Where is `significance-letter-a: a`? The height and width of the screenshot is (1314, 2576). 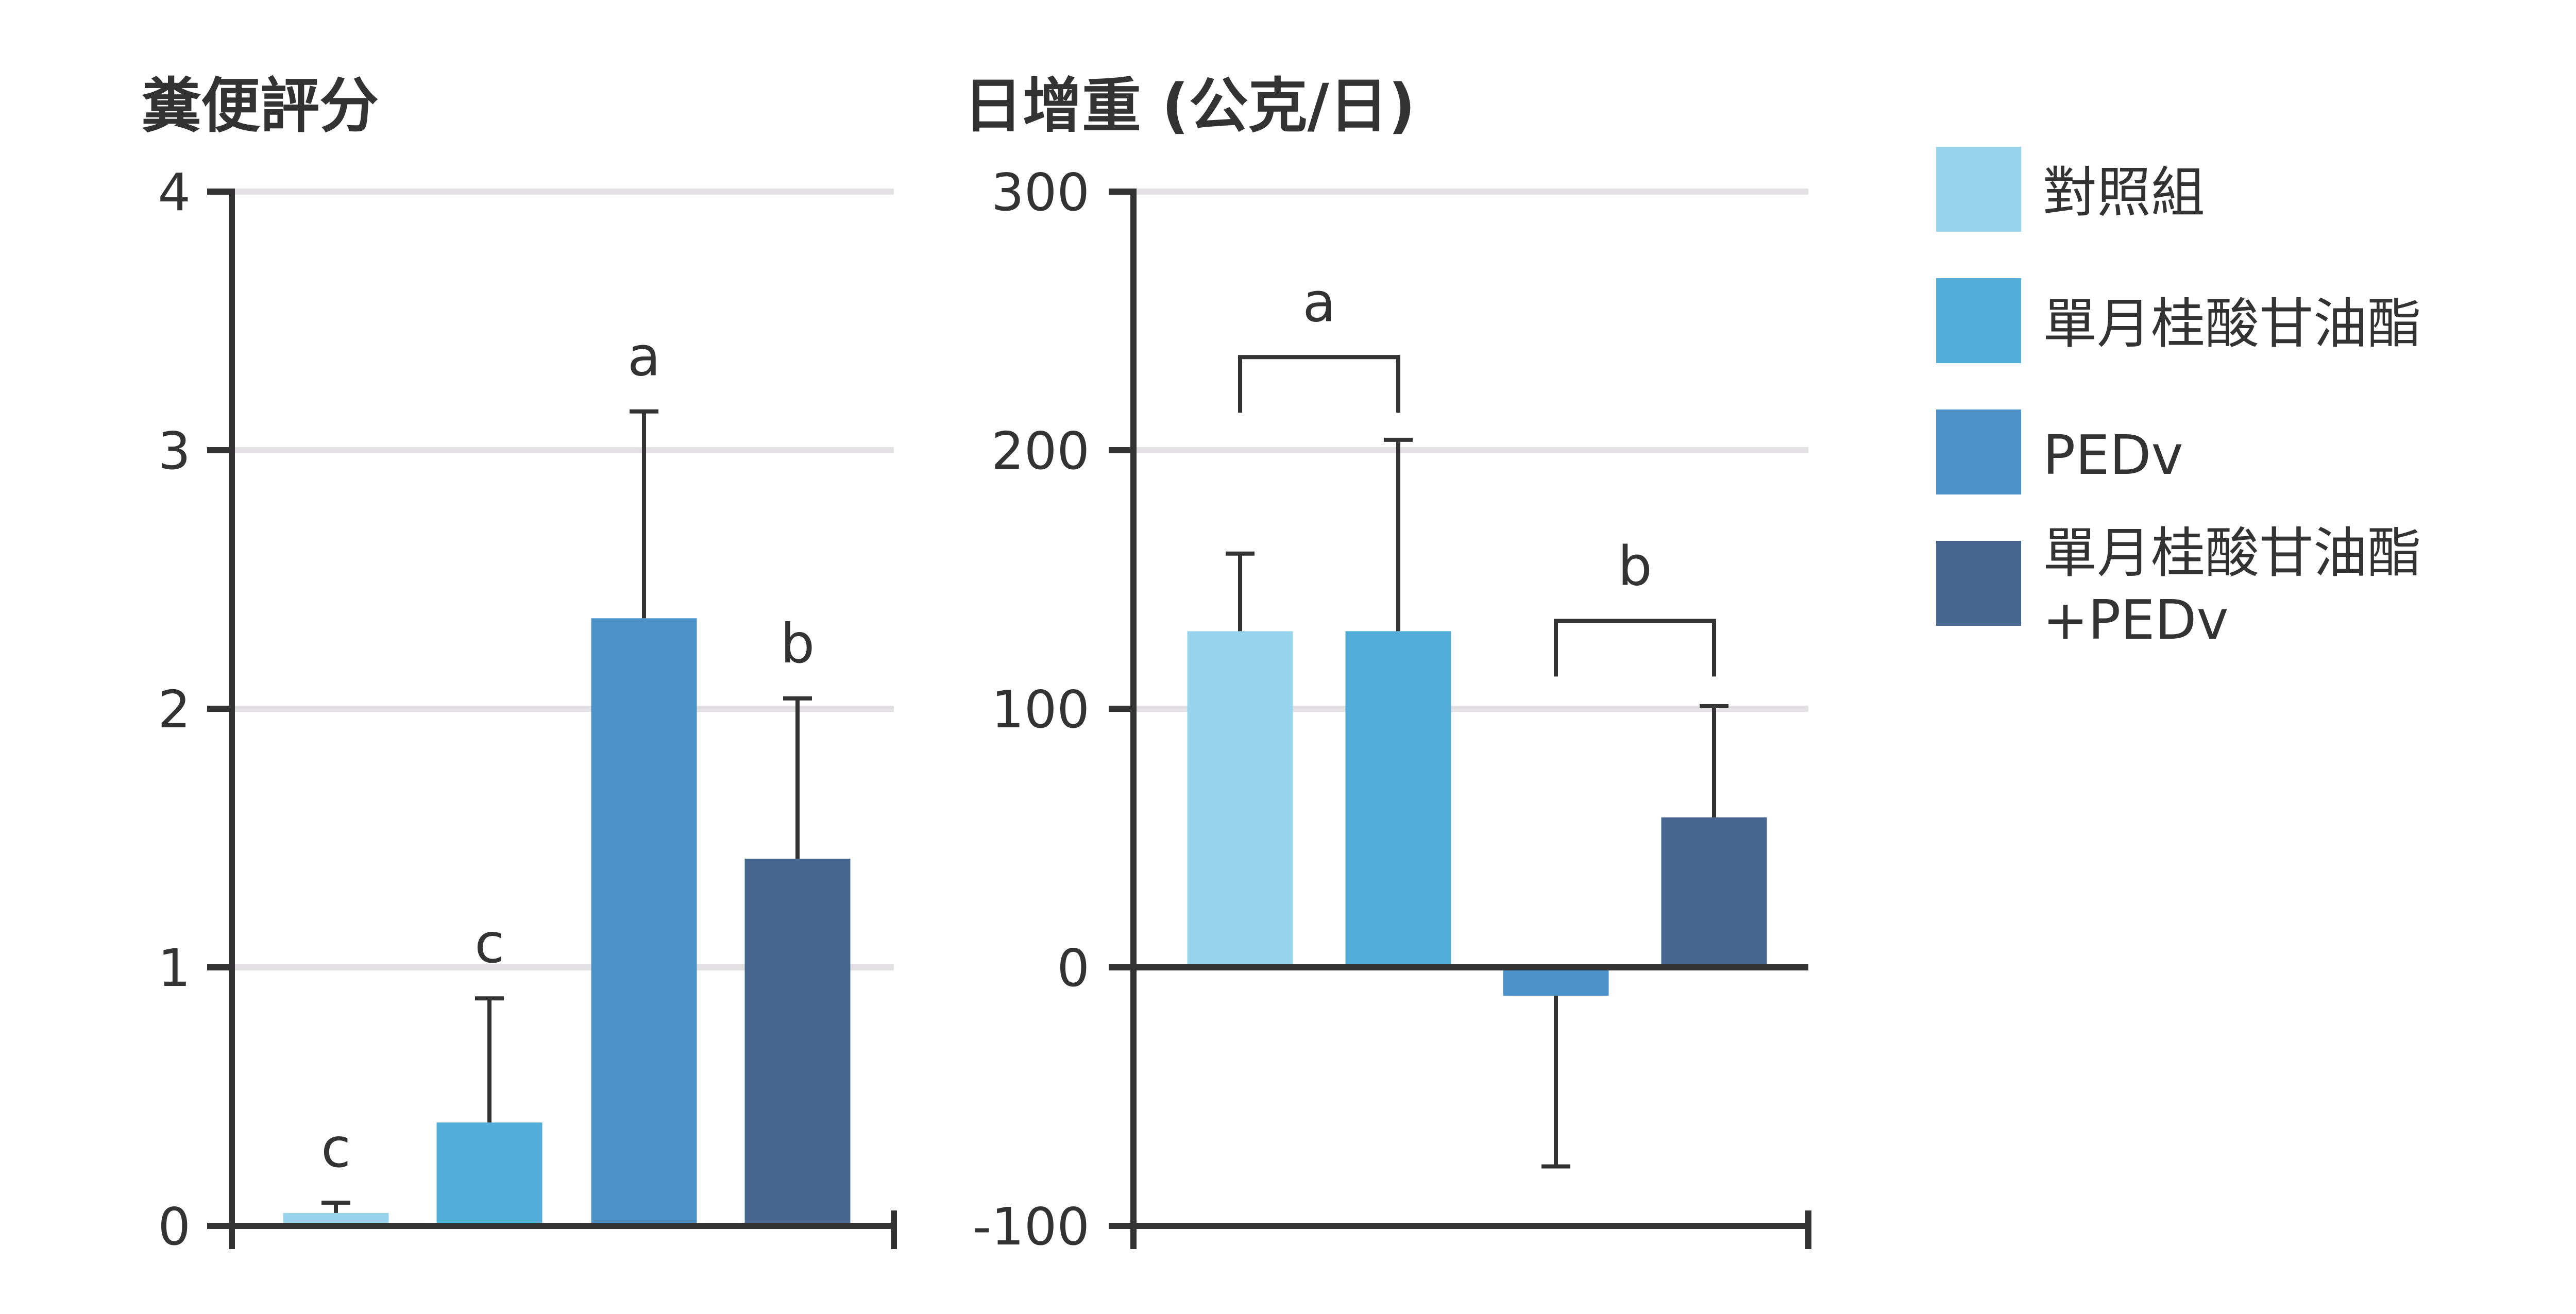
significance-letter-a: a is located at coordinates (1318, 302).